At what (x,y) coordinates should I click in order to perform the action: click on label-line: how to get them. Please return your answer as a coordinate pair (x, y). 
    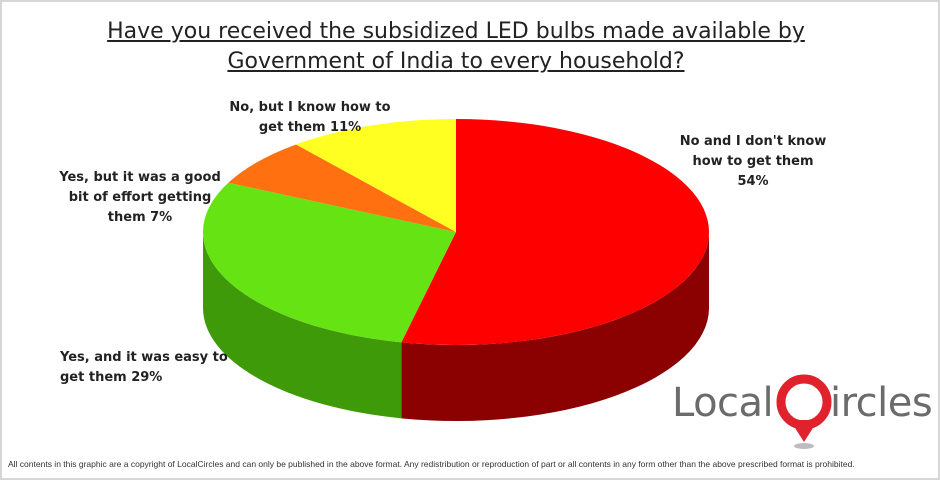
    Looking at the image, I should click on (753, 161).